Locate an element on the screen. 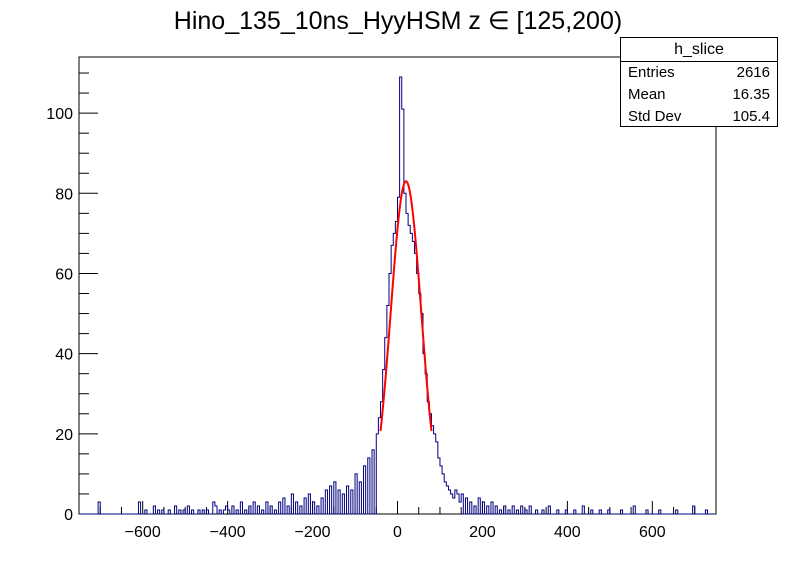 The height and width of the screenshot is (572, 796). x-tick-label: 400 is located at coordinates (567, 532).